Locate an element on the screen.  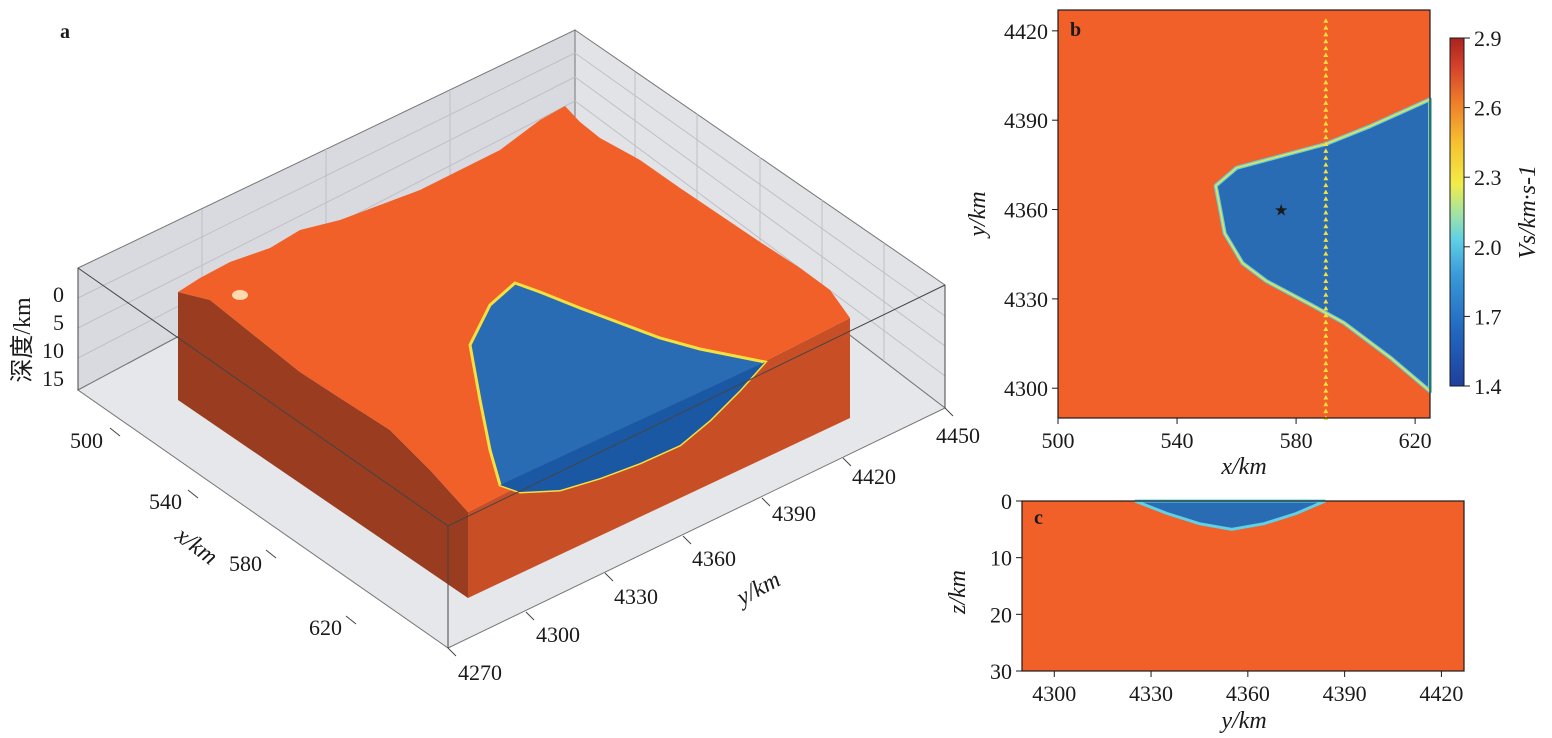
c-plot-area is located at coordinates (1243, 586).